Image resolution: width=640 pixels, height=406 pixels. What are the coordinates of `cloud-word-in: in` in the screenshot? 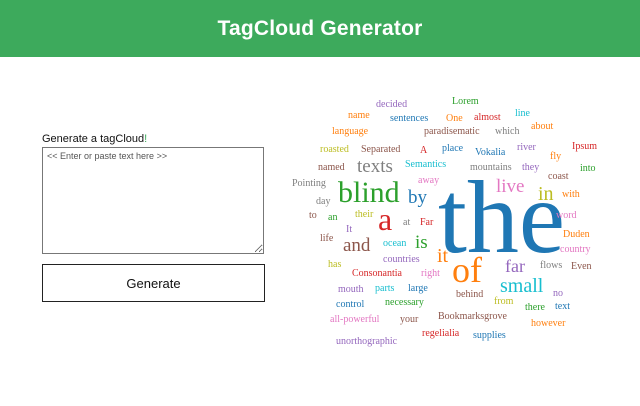 It's located at (546, 194).